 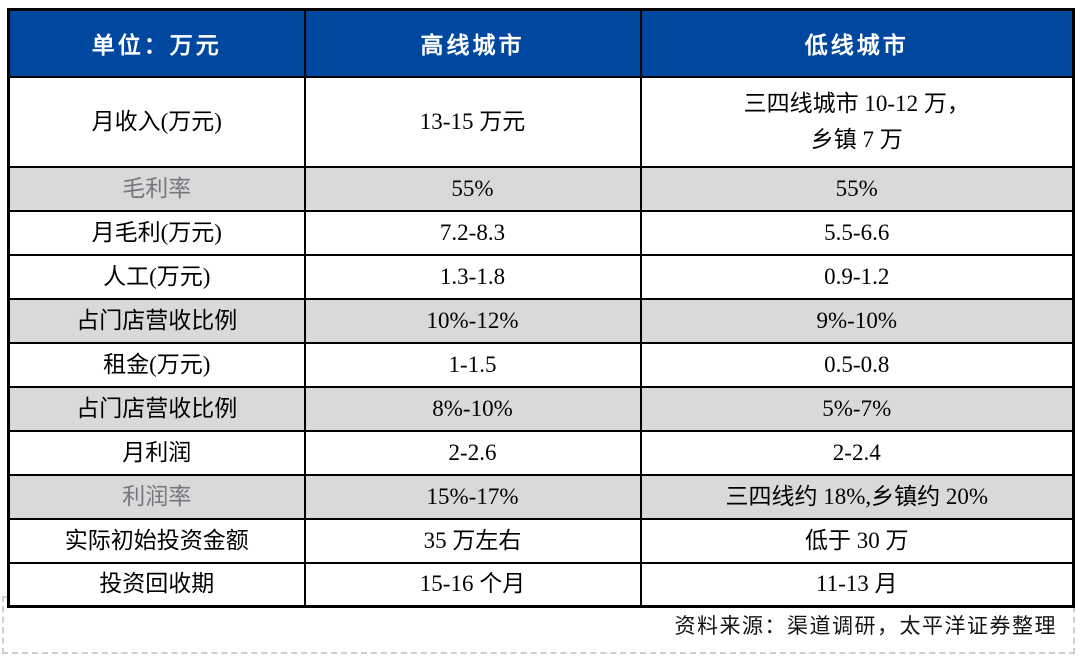 What do you see at coordinates (472, 320) in the screenshot?
I see `high-tier-value: 10%-12%` at bounding box center [472, 320].